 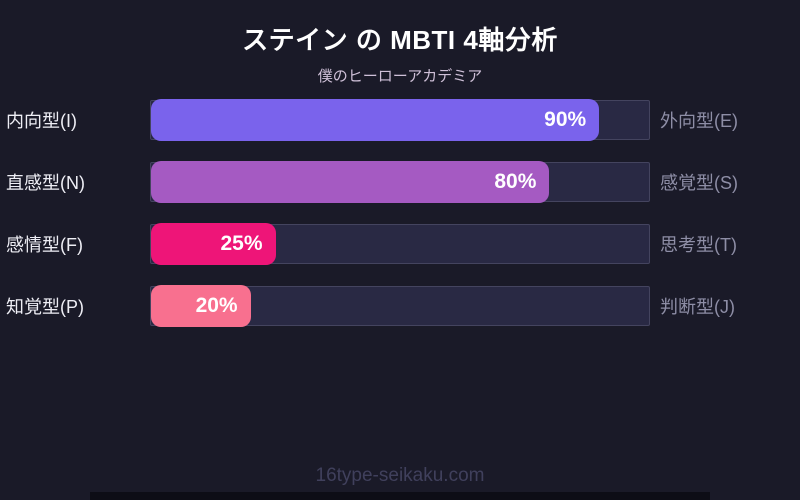 I want to click on bar-fill: 20%, so click(x=201, y=306).